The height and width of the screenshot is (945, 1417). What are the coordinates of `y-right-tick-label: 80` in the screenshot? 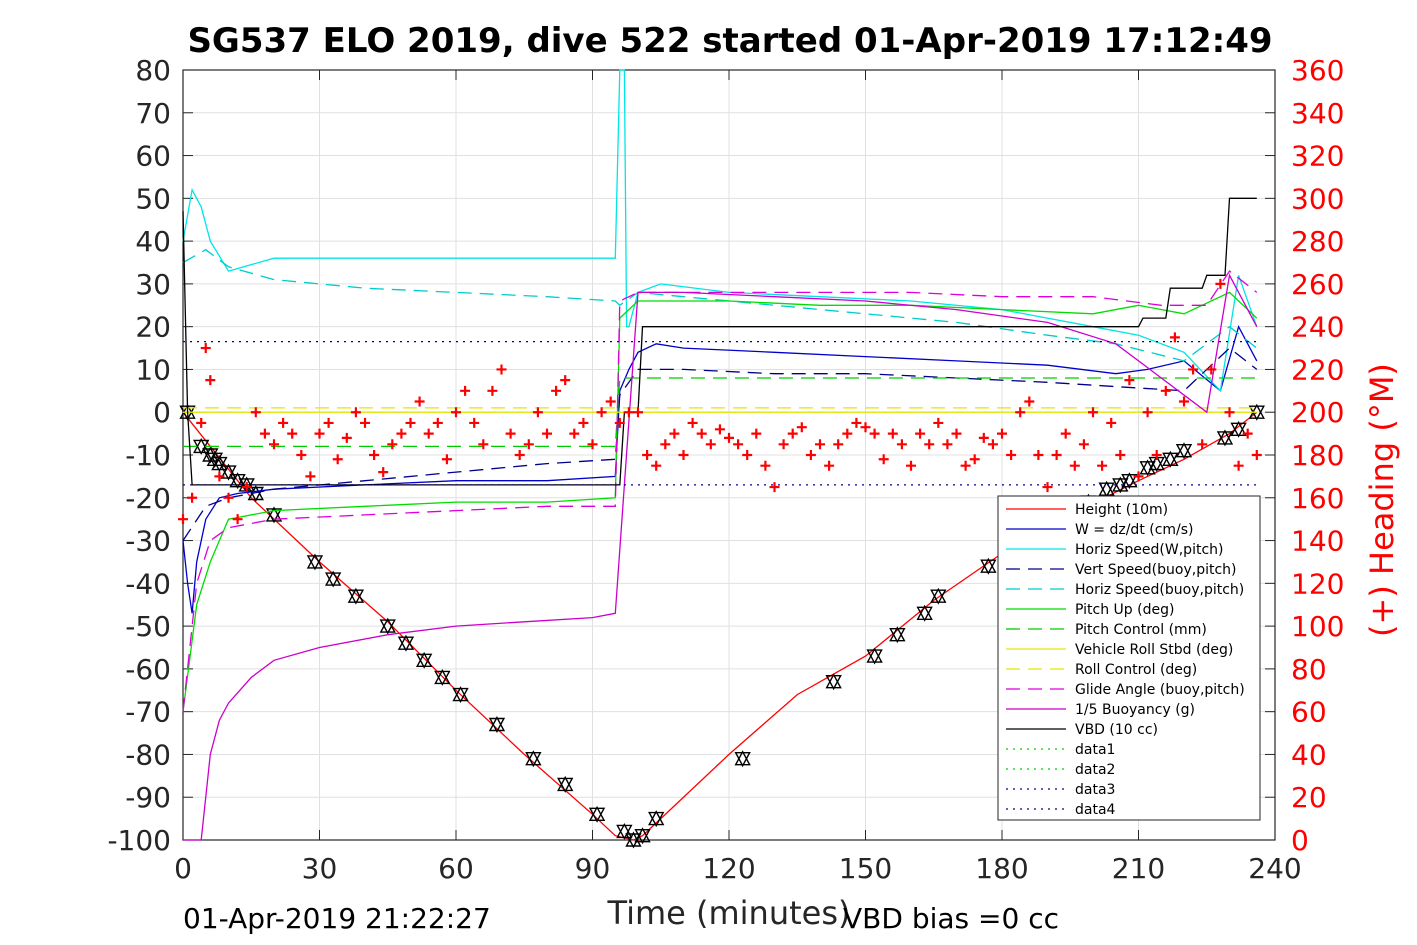 It's located at (1309, 669).